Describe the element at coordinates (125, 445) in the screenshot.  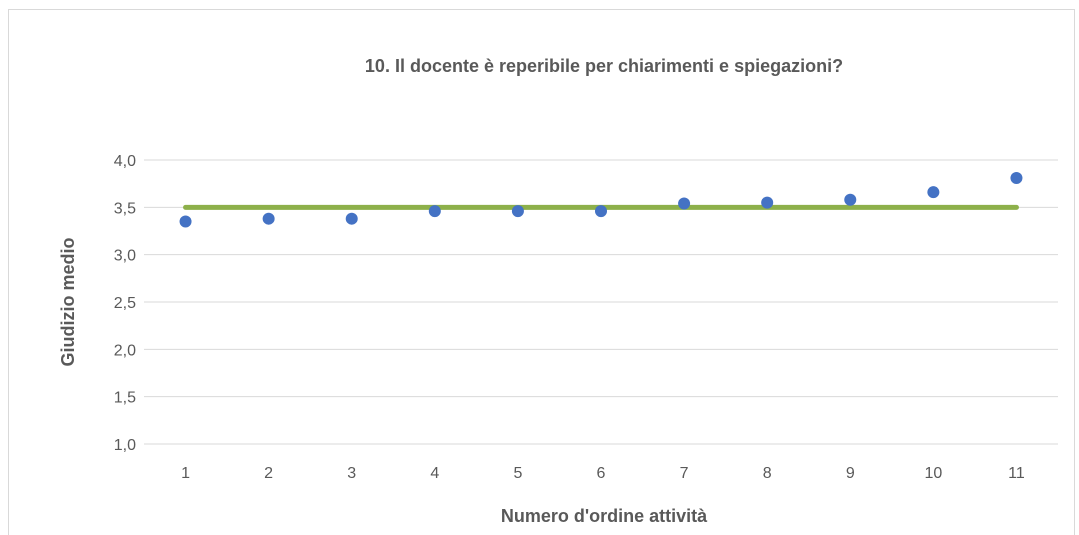
I see `y-tick-label: 1,0` at that location.